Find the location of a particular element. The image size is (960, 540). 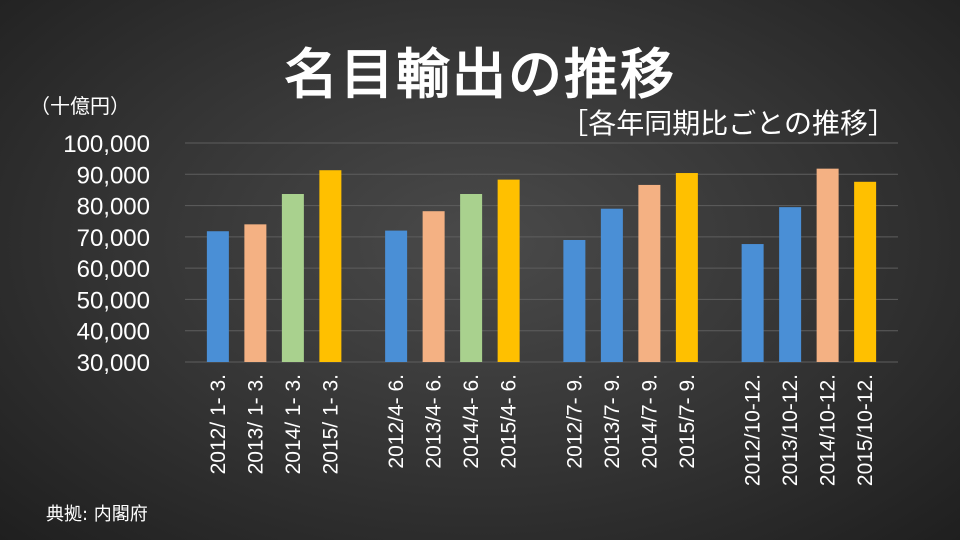

x-tick-label: 2012/4- 6. is located at coordinates (396, 421).